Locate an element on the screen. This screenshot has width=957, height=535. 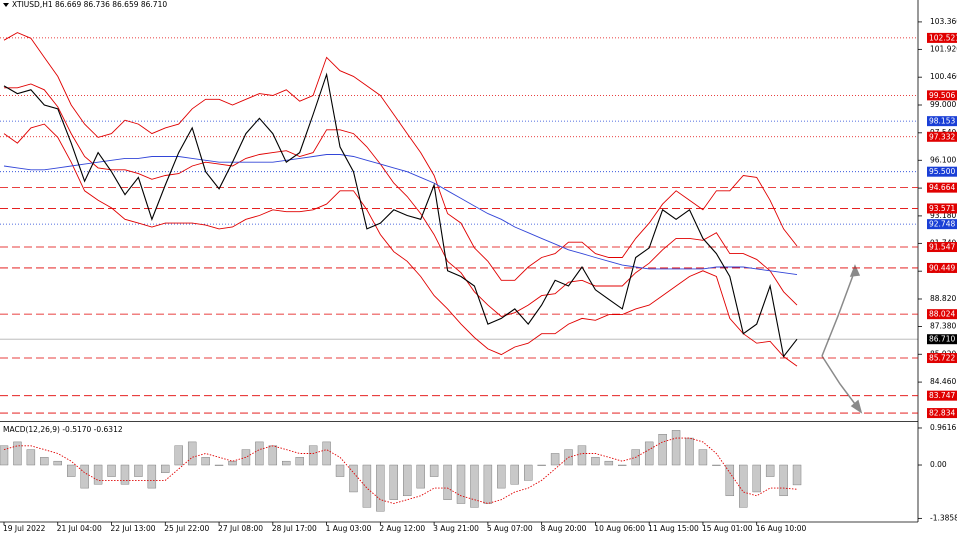
level-label: 97.332 is located at coordinates (942, 136).